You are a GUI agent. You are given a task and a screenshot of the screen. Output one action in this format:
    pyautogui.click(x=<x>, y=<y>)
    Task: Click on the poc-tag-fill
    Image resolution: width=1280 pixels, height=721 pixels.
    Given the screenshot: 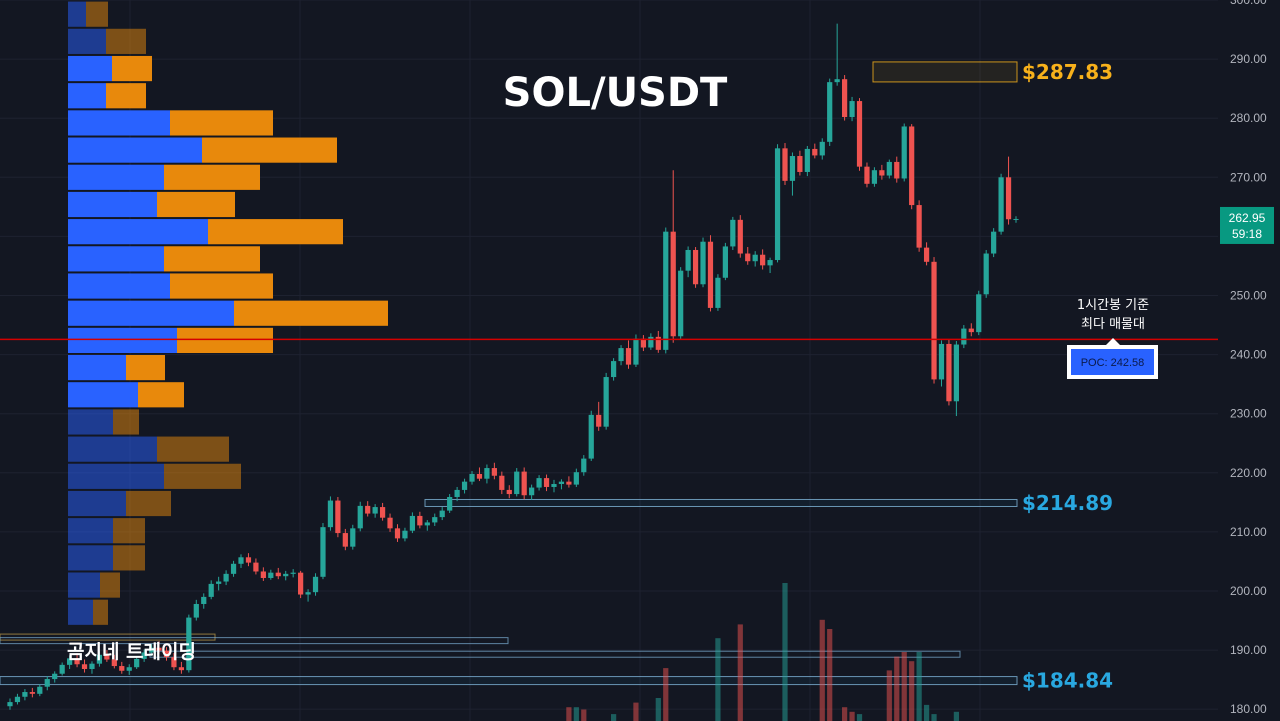 What is the action you would take?
    pyautogui.click(x=1112, y=362)
    